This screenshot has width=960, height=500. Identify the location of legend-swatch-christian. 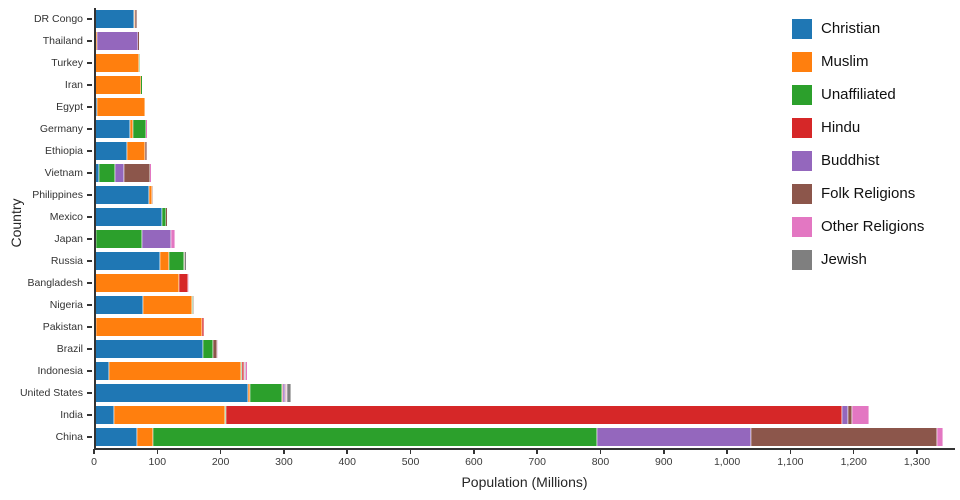
(802, 28).